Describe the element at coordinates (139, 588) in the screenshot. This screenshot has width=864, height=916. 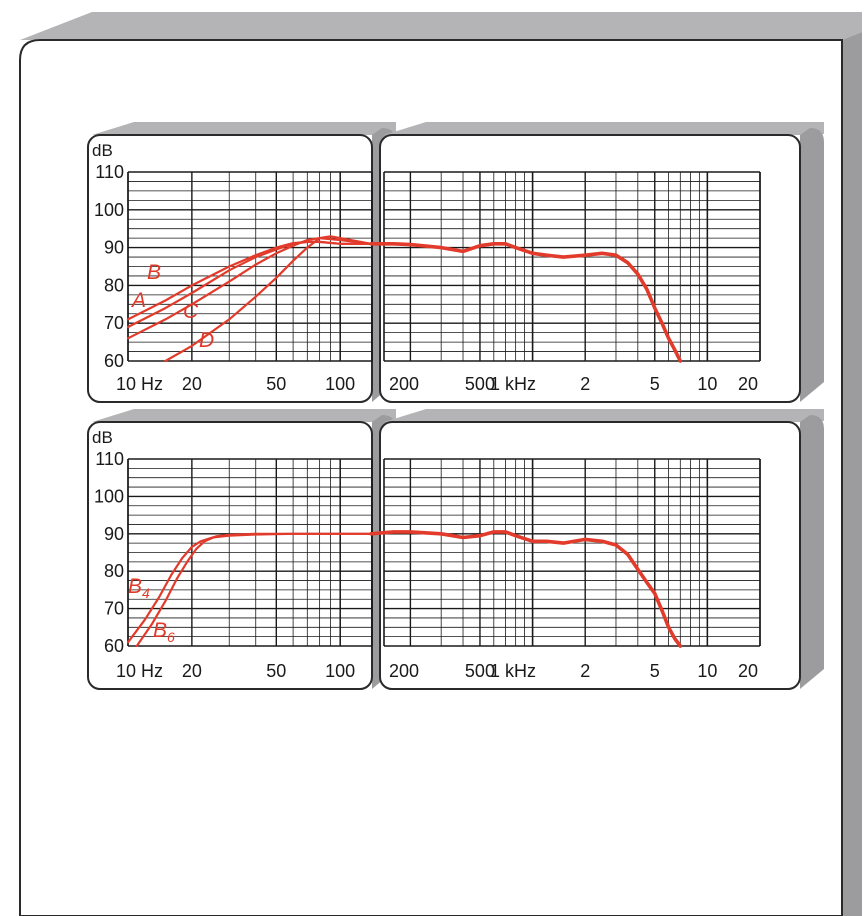
I see `series-label-b4: B4` at that location.